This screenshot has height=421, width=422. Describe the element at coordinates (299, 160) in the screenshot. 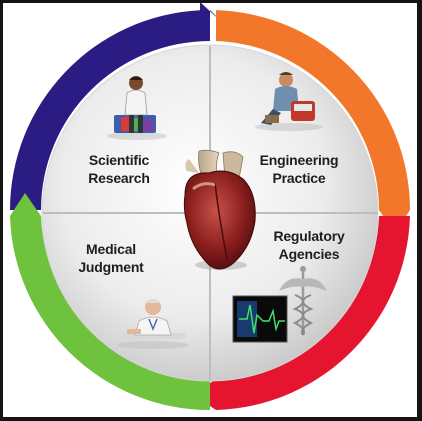

I see `label-engineering-practice-line1: Engineering` at that location.